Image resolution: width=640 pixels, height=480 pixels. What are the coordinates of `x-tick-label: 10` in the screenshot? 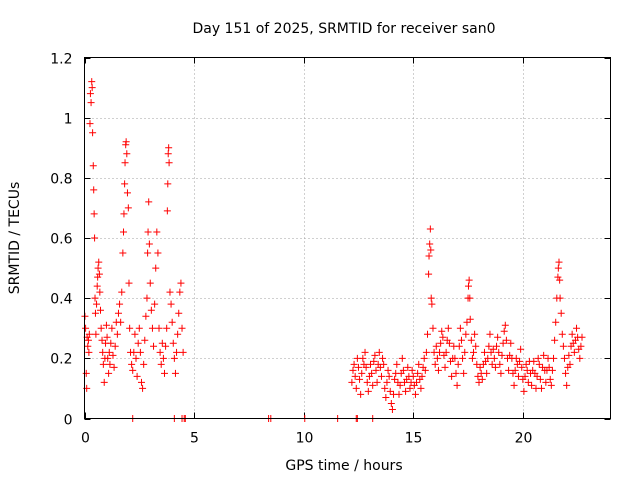 It's located at (305, 439).